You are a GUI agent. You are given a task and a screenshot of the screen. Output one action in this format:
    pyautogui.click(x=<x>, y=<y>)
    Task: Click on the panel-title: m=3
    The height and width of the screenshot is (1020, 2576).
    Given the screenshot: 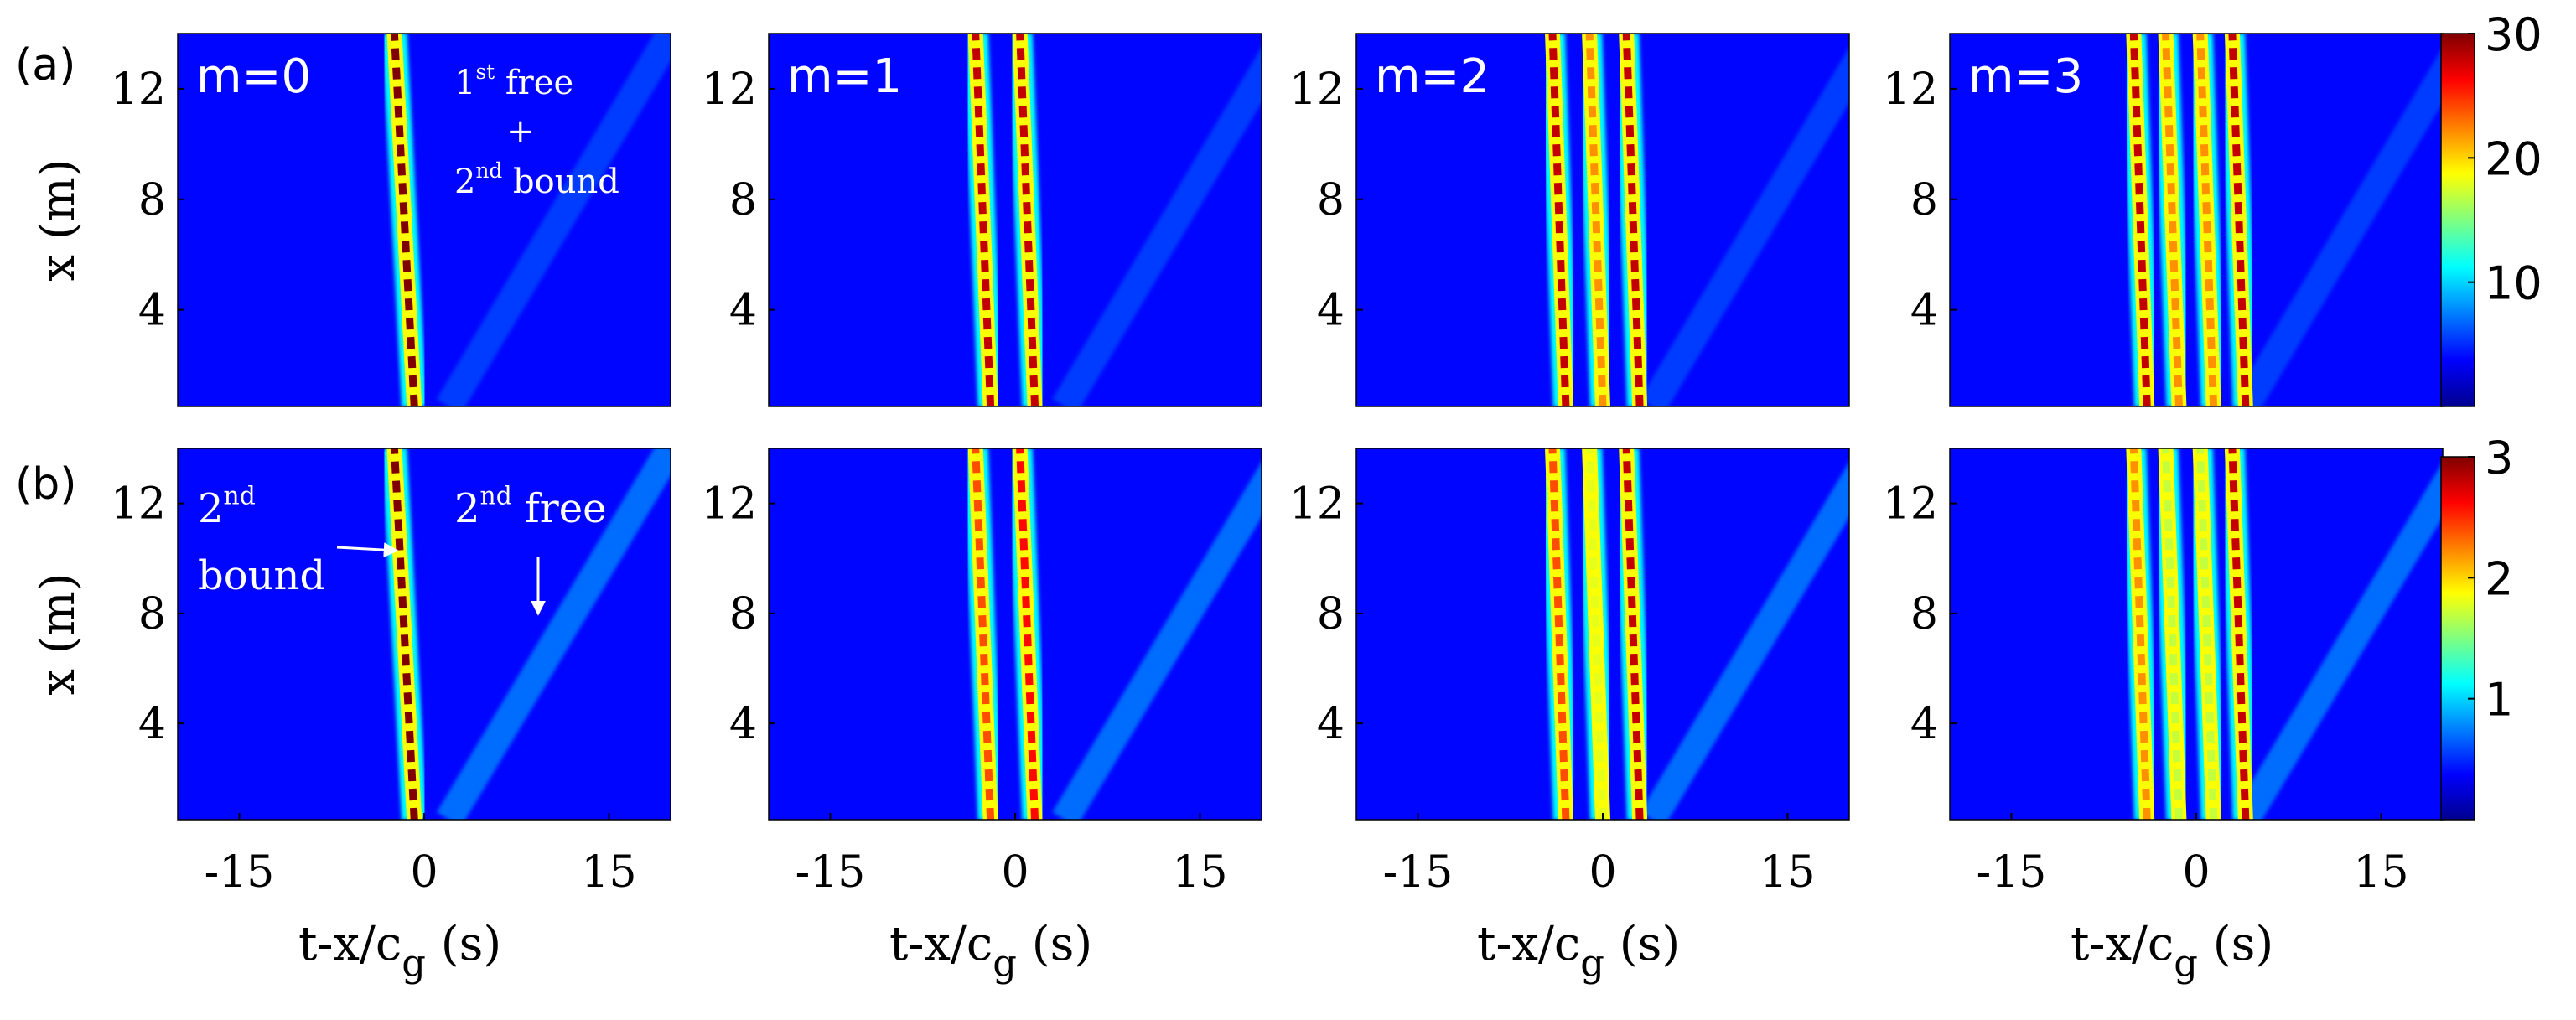 What is the action you would take?
    pyautogui.click(x=2025, y=76)
    